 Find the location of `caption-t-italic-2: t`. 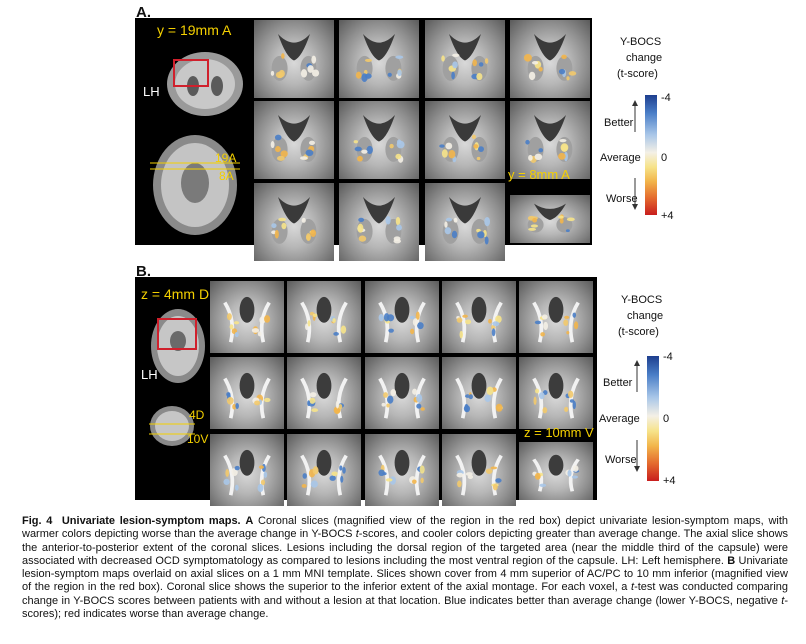

caption-t-italic-2: t is located at coordinates (633, 587).